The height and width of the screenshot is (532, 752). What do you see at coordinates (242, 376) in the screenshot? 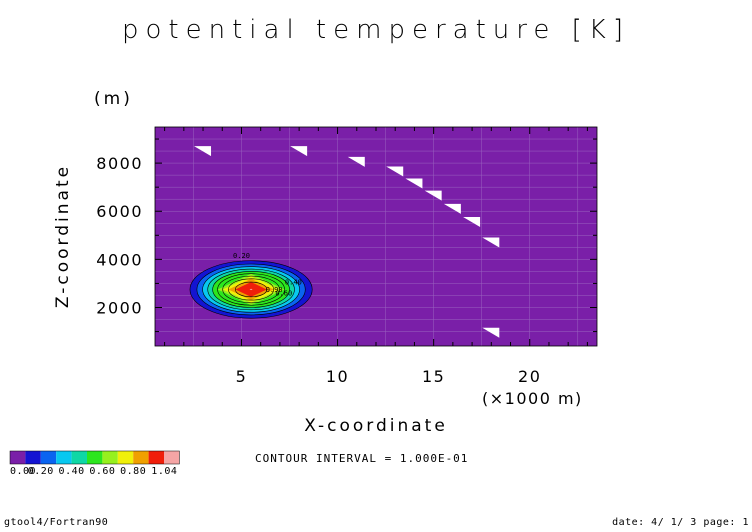
I see `x-tick-label: 5` at bounding box center [242, 376].